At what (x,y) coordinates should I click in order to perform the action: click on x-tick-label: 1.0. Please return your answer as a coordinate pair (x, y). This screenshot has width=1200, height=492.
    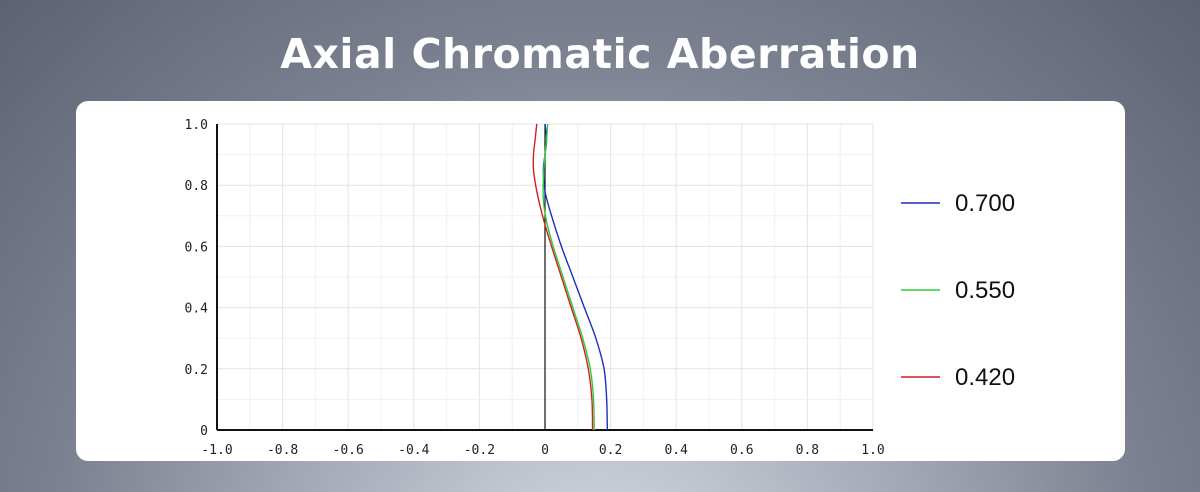
    Looking at the image, I should click on (872, 450).